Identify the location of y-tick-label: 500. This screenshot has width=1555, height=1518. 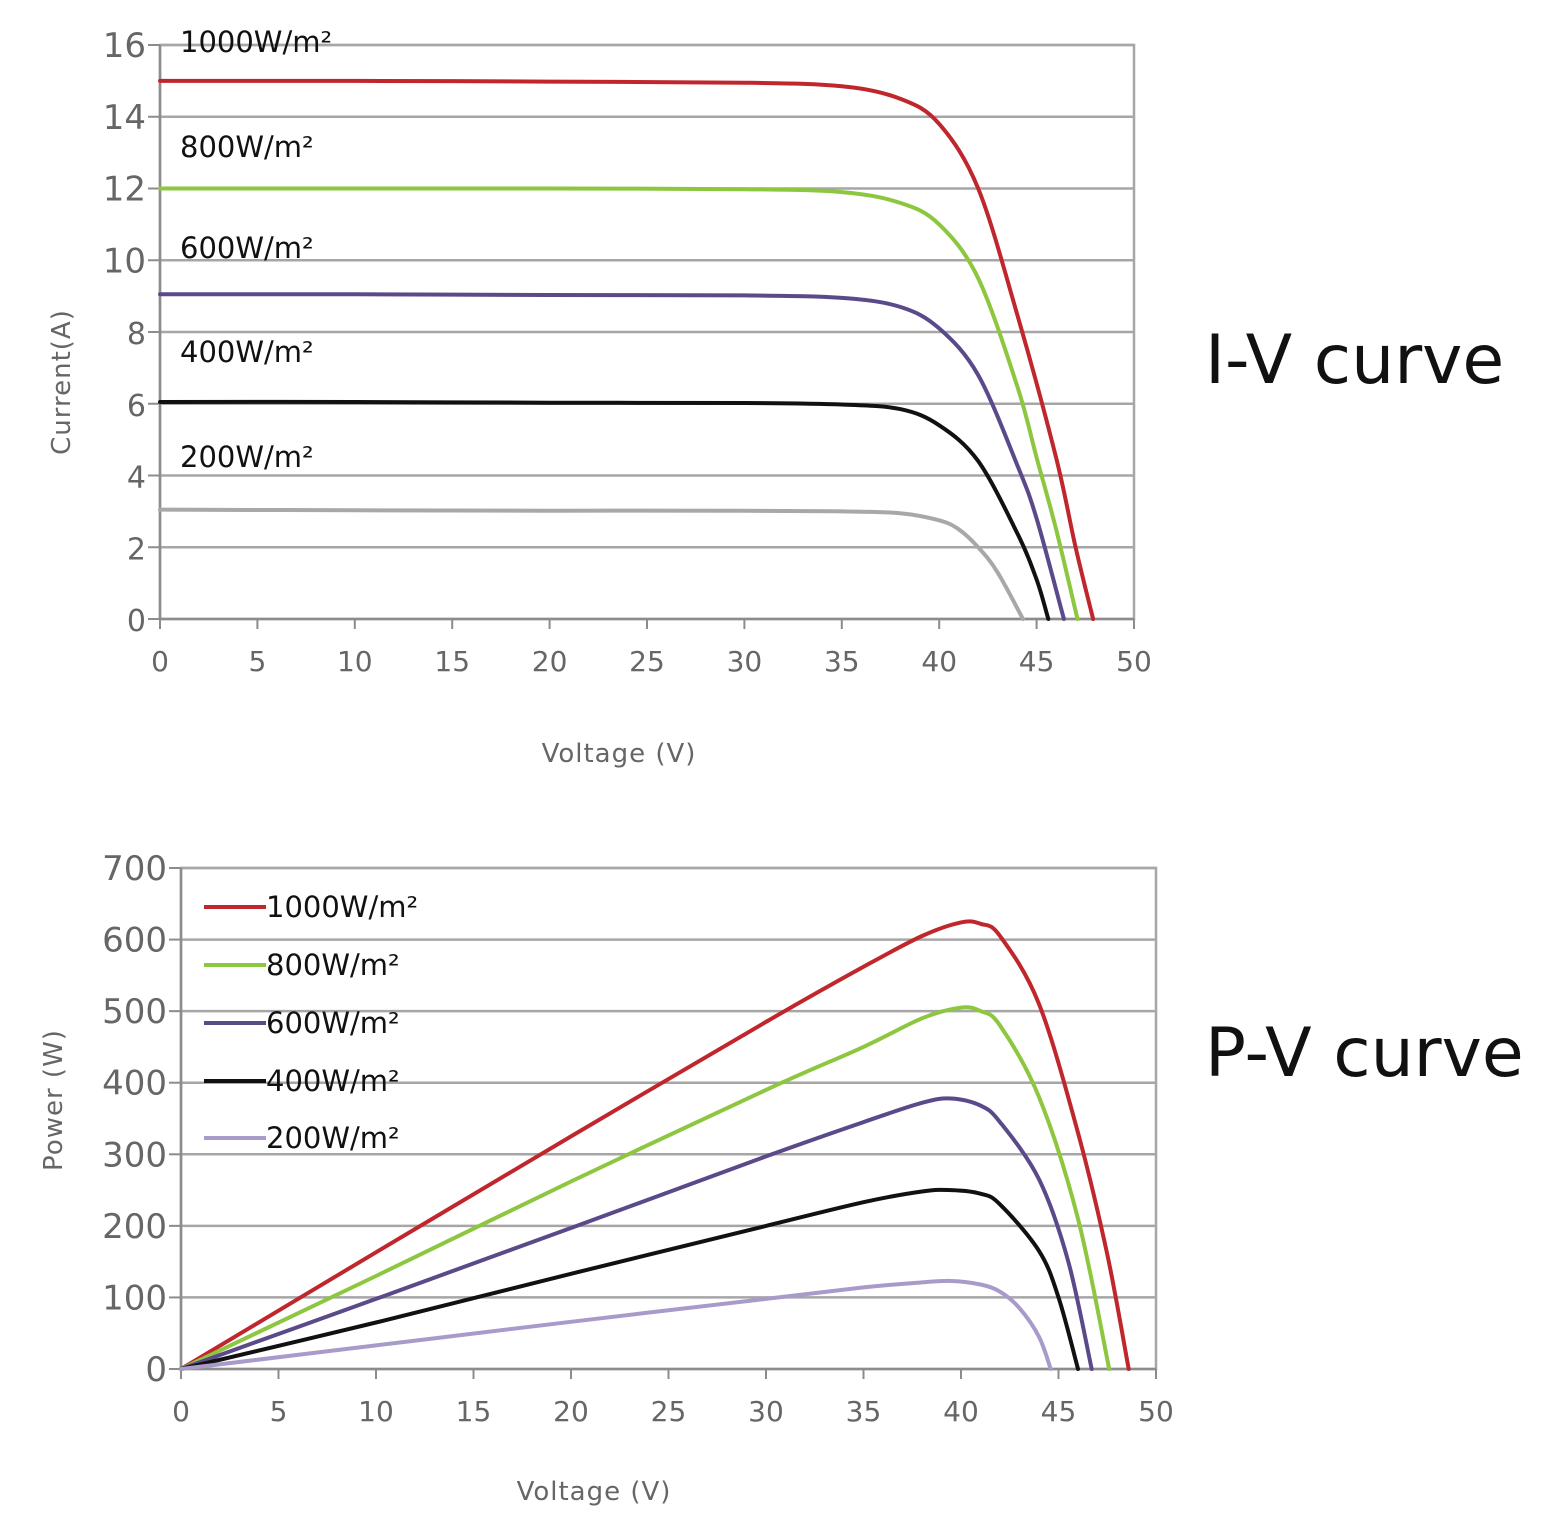
(134, 1012).